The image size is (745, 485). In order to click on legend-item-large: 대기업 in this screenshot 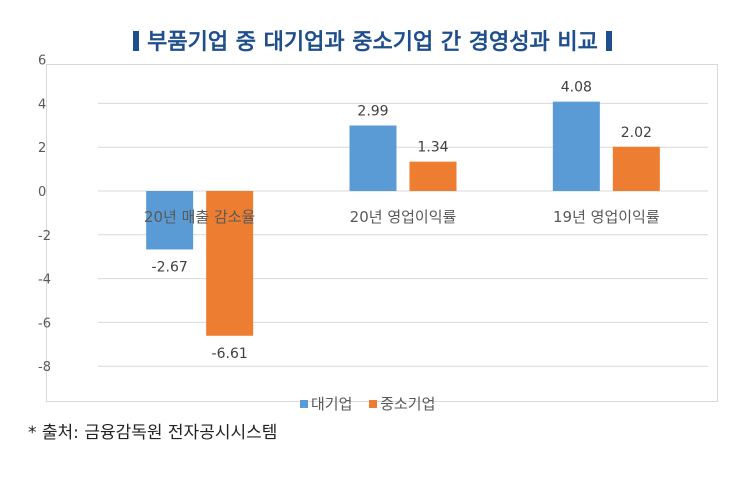, I will do `click(326, 403)`.